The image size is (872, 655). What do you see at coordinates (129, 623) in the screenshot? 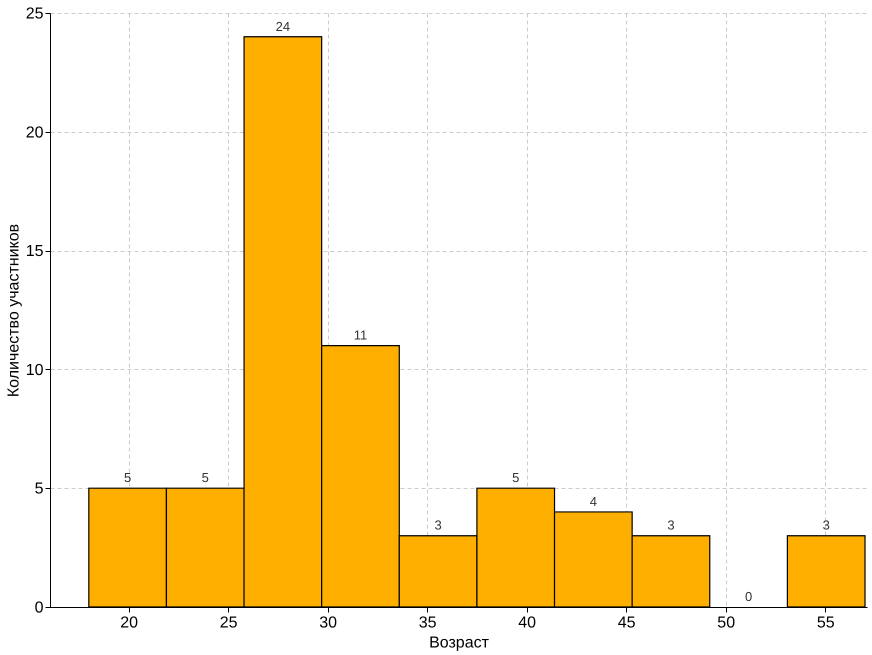
I see `x-tick-label: 20` at bounding box center [129, 623].